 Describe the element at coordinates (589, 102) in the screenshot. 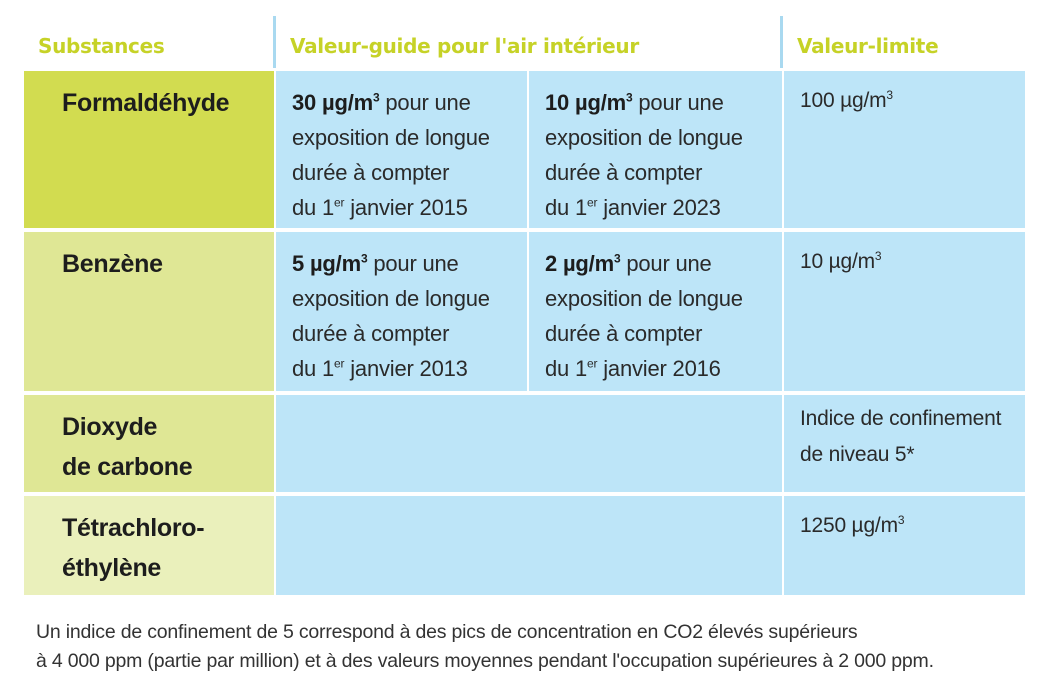

I see `guide-value: 10 µg/m3` at that location.